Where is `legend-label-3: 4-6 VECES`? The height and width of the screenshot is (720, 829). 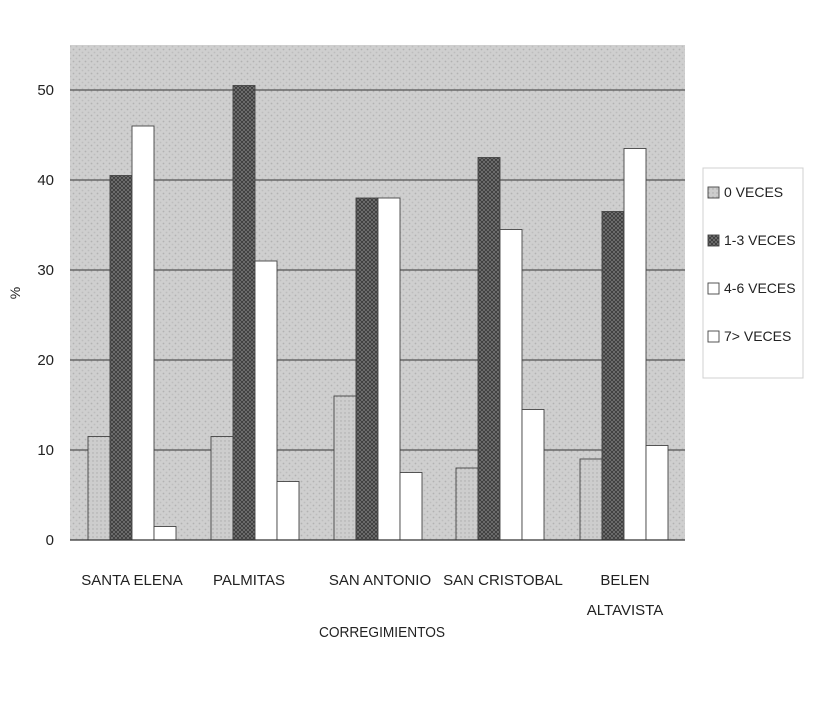
legend-label-3: 4-6 VECES is located at coordinates (760, 288).